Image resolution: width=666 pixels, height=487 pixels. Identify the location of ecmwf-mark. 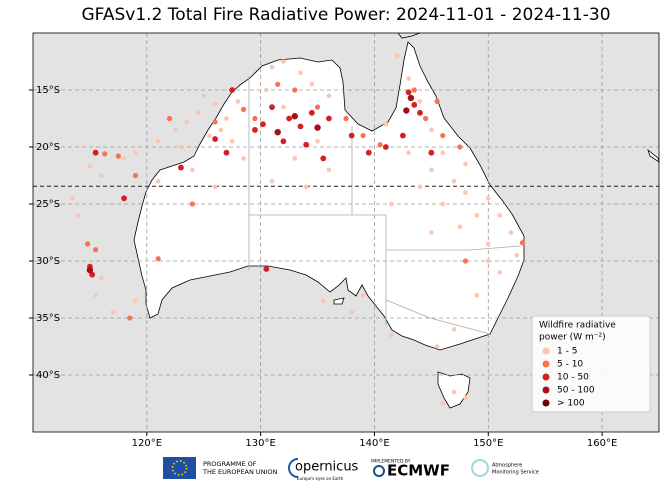
(379, 471).